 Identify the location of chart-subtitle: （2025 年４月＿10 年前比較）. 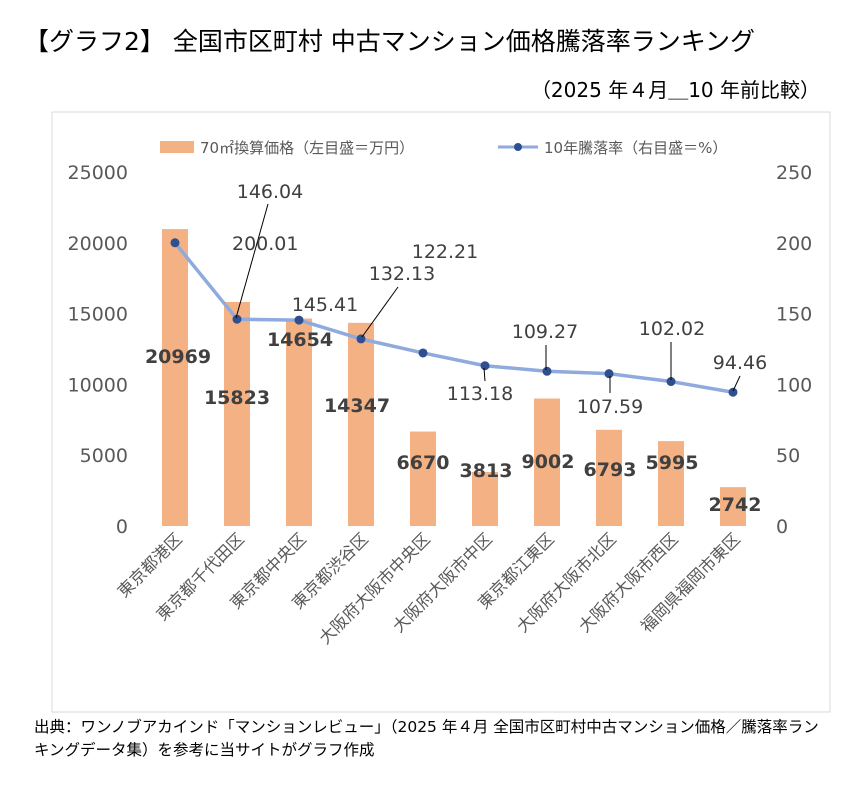
(675, 90).